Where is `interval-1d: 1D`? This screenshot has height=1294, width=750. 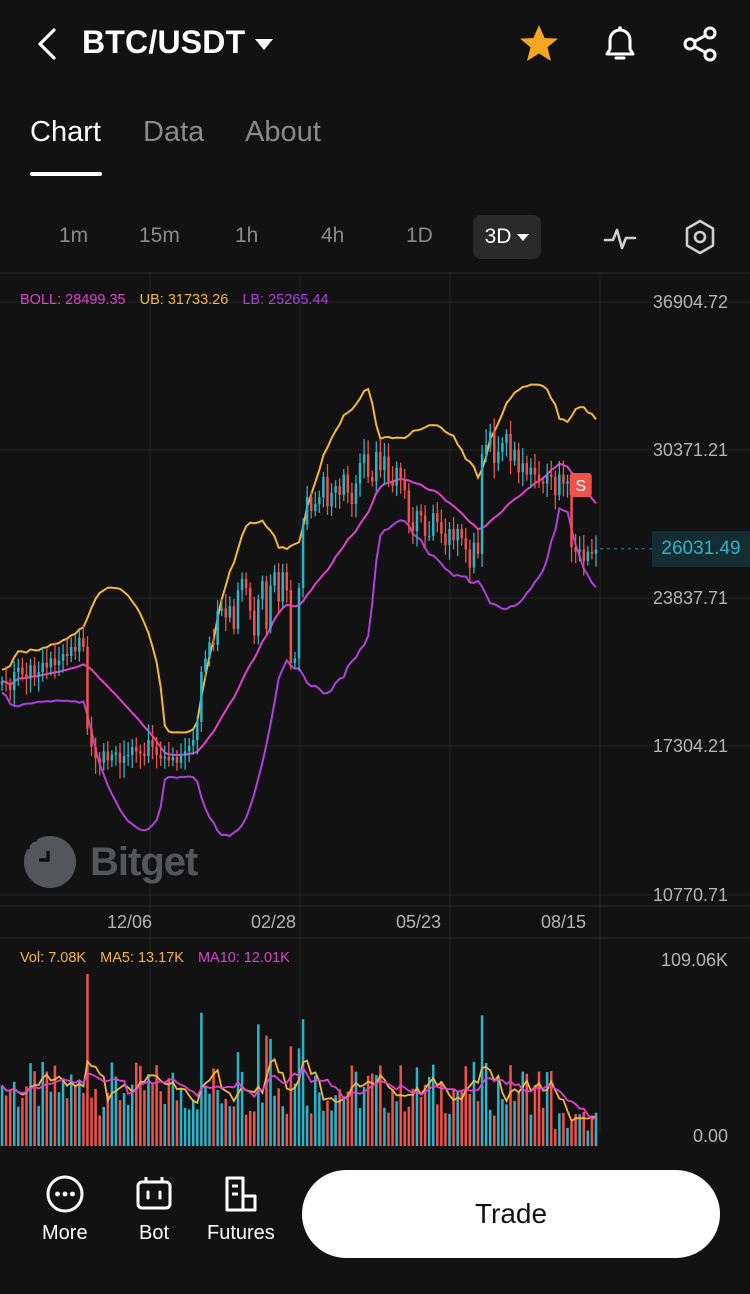 interval-1d: 1D is located at coordinates (419, 235).